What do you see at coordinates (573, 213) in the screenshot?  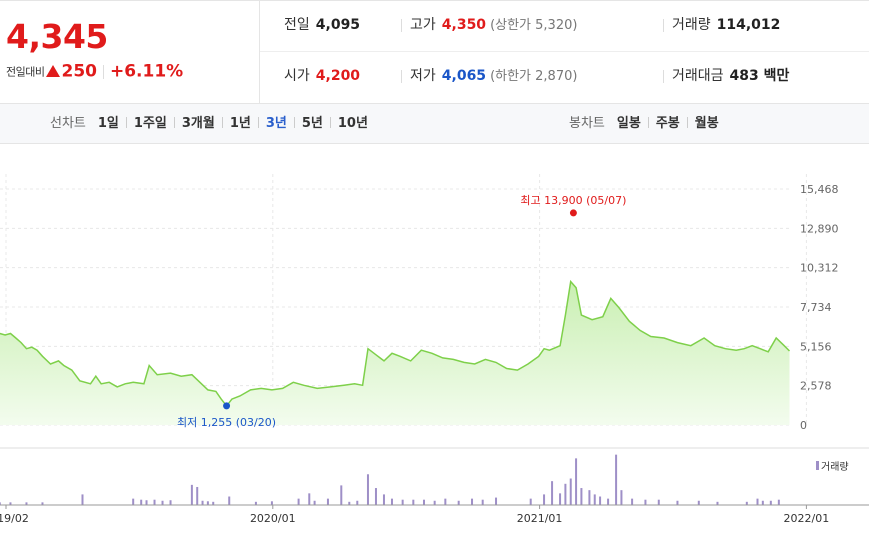 I see `high-point-marker` at bounding box center [573, 213].